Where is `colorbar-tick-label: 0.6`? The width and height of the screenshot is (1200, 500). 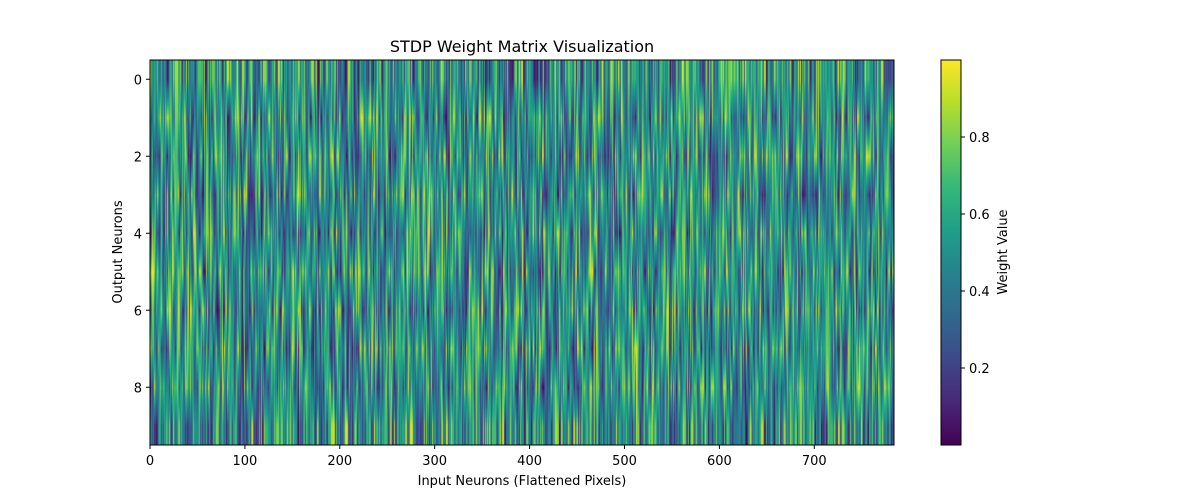
colorbar-tick-label: 0.6 is located at coordinates (979, 215).